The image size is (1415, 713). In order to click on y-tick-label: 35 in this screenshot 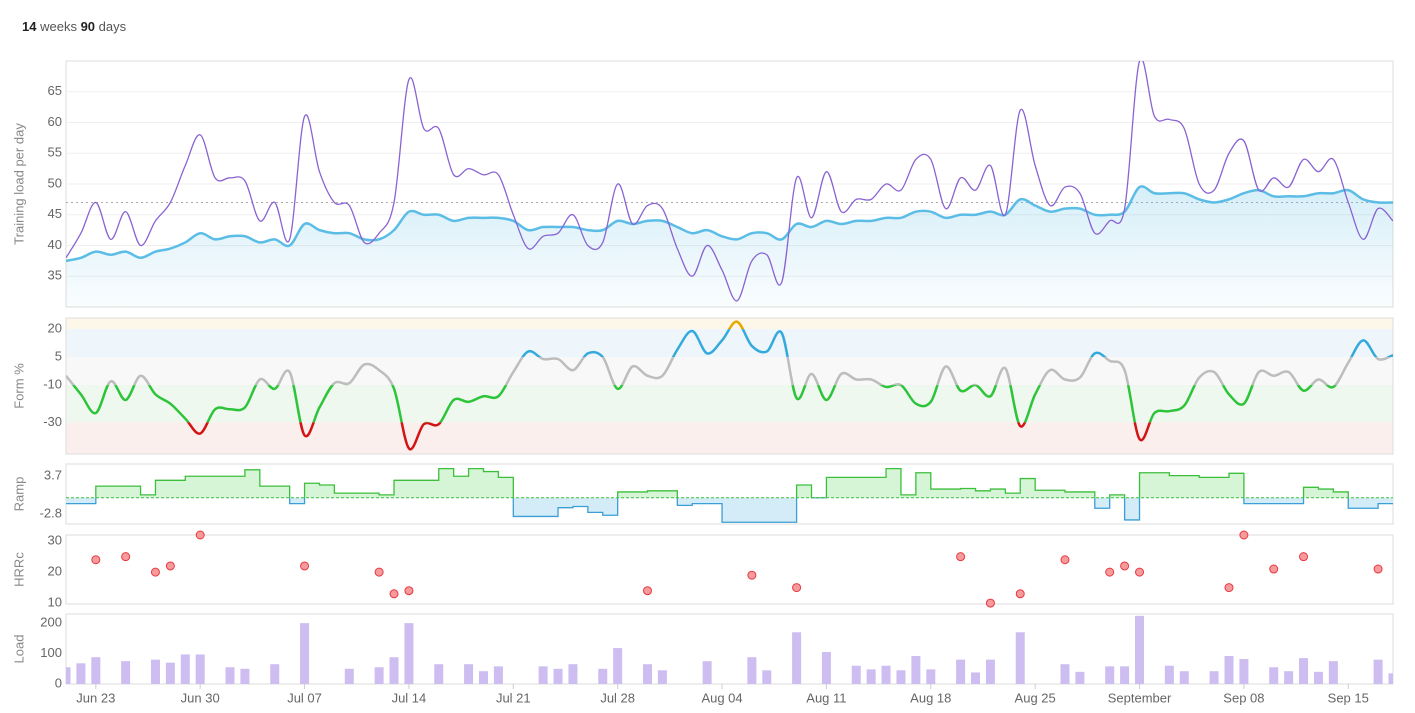, I will do `click(55, 275)`.